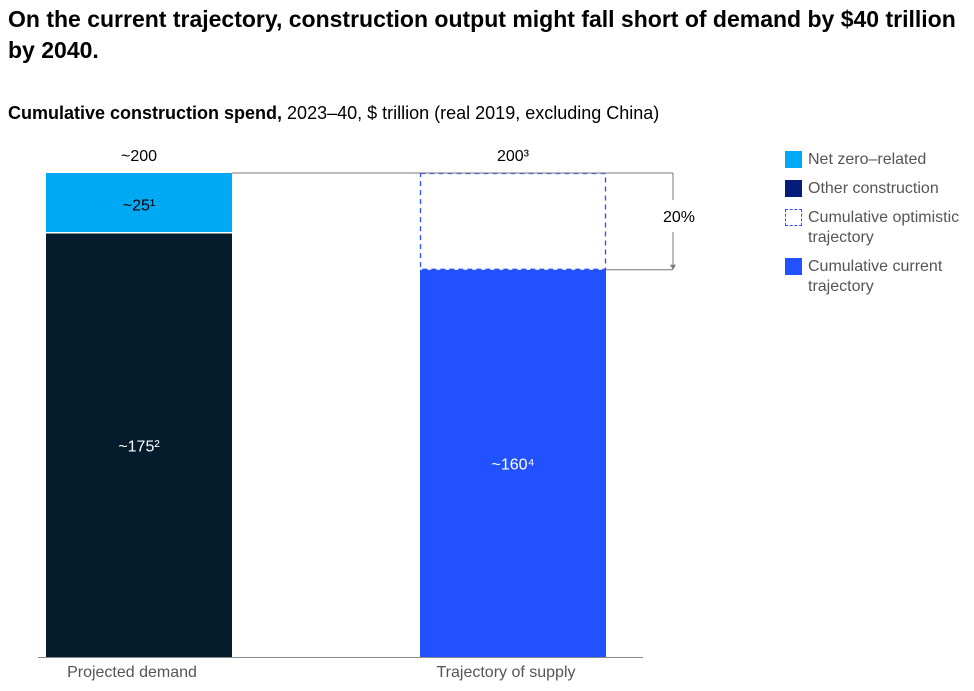  What do you see at coordinates (513, 221) in the screenshot?
I see `bar-optimistic-trajectory` at bounding box center [513, 221].